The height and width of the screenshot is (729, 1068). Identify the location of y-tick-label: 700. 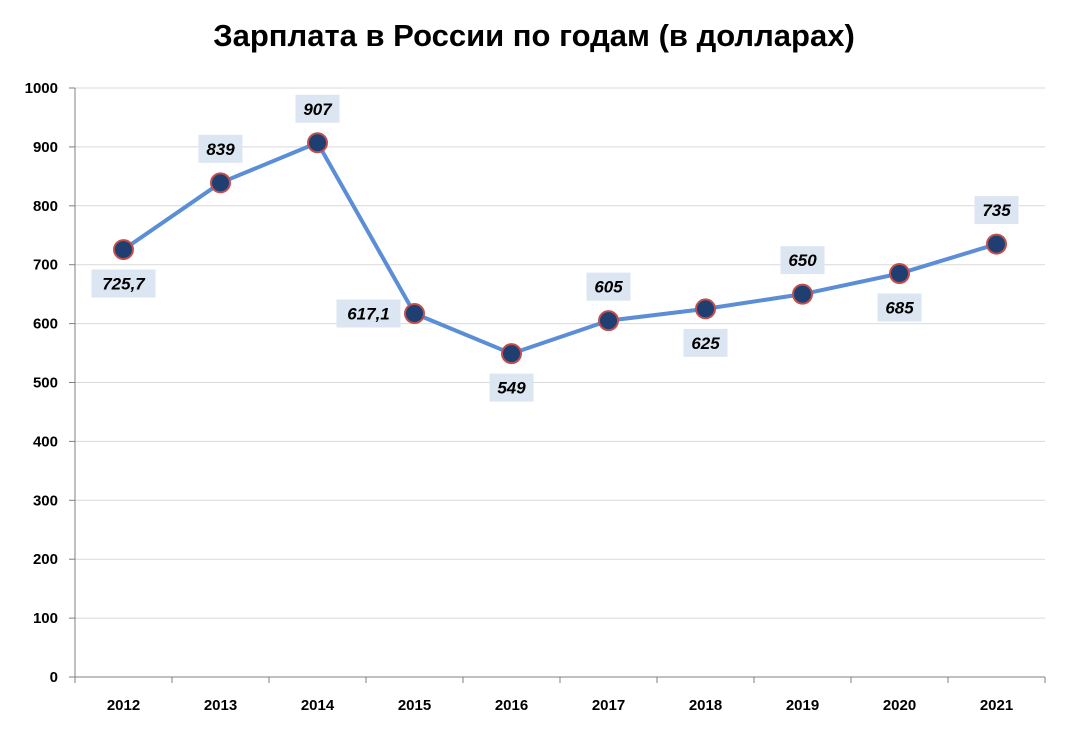
(45, 265).